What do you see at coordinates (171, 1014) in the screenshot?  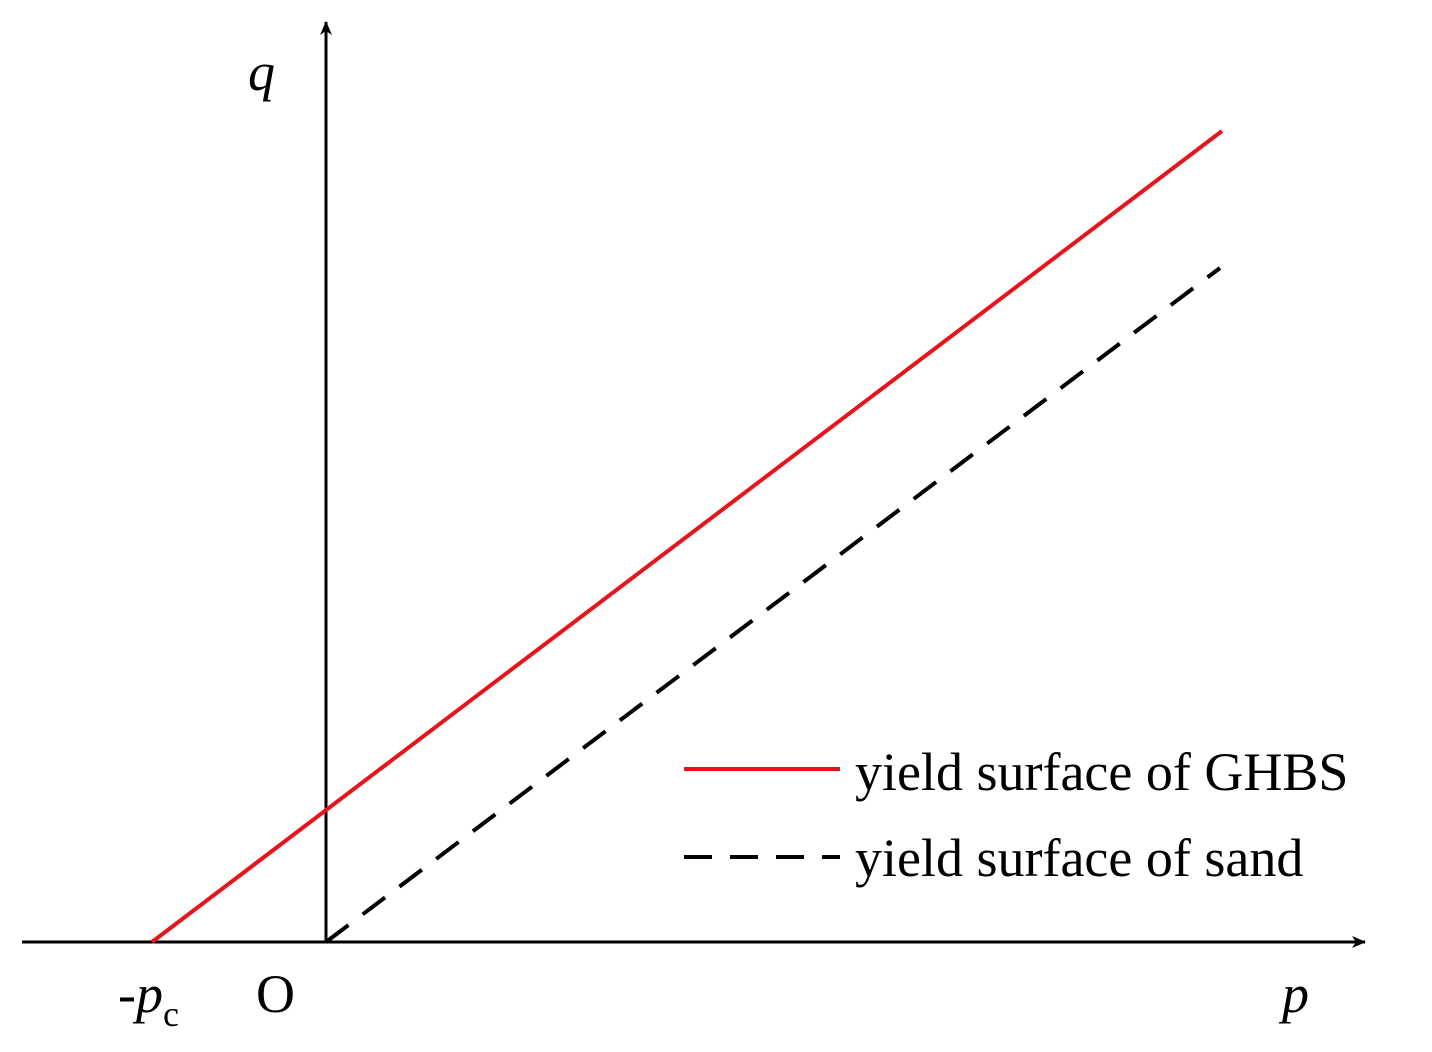 I see `intercept-subscript: c` at bounding box center [171, 1014].